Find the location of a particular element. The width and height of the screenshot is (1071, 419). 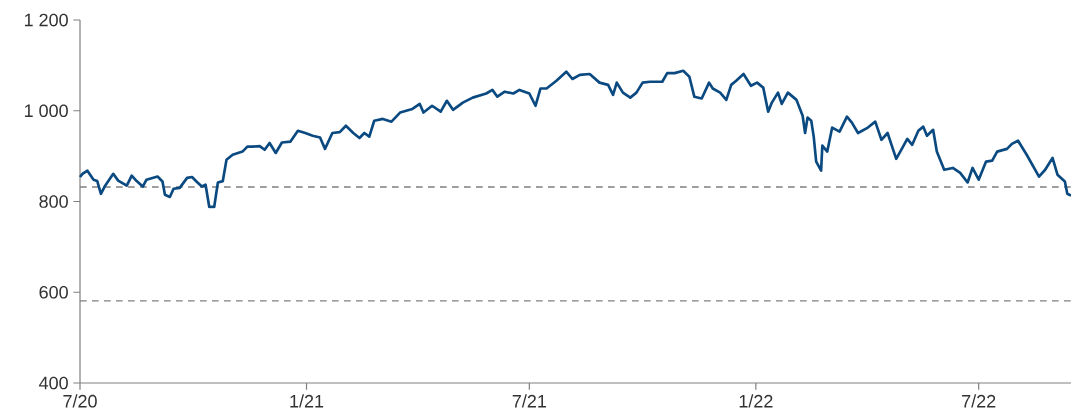

y-tick-label: 800 is located at coordinates (53, 201).